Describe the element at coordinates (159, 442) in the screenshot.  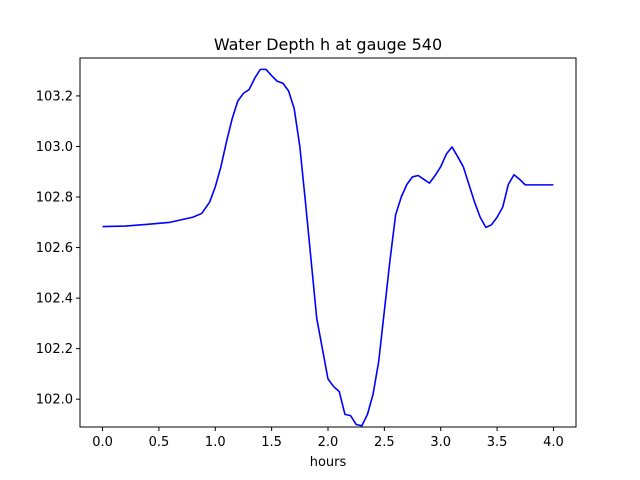
I see `x-tick-label: 0.5` at that location.